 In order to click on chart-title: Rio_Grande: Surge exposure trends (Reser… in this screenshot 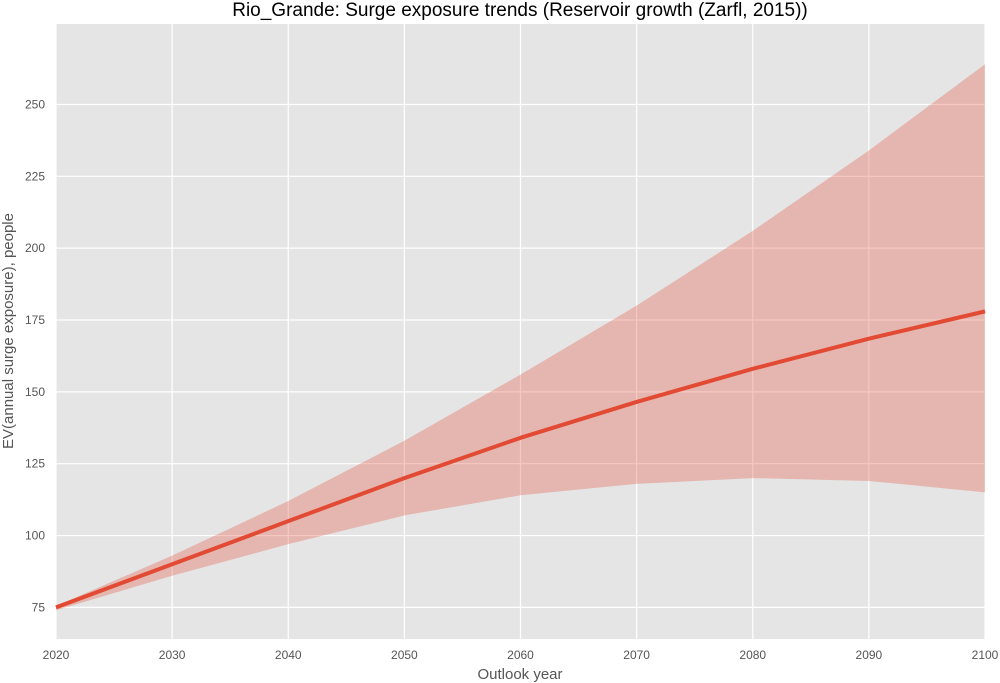, I will do `click(520, 10)`.